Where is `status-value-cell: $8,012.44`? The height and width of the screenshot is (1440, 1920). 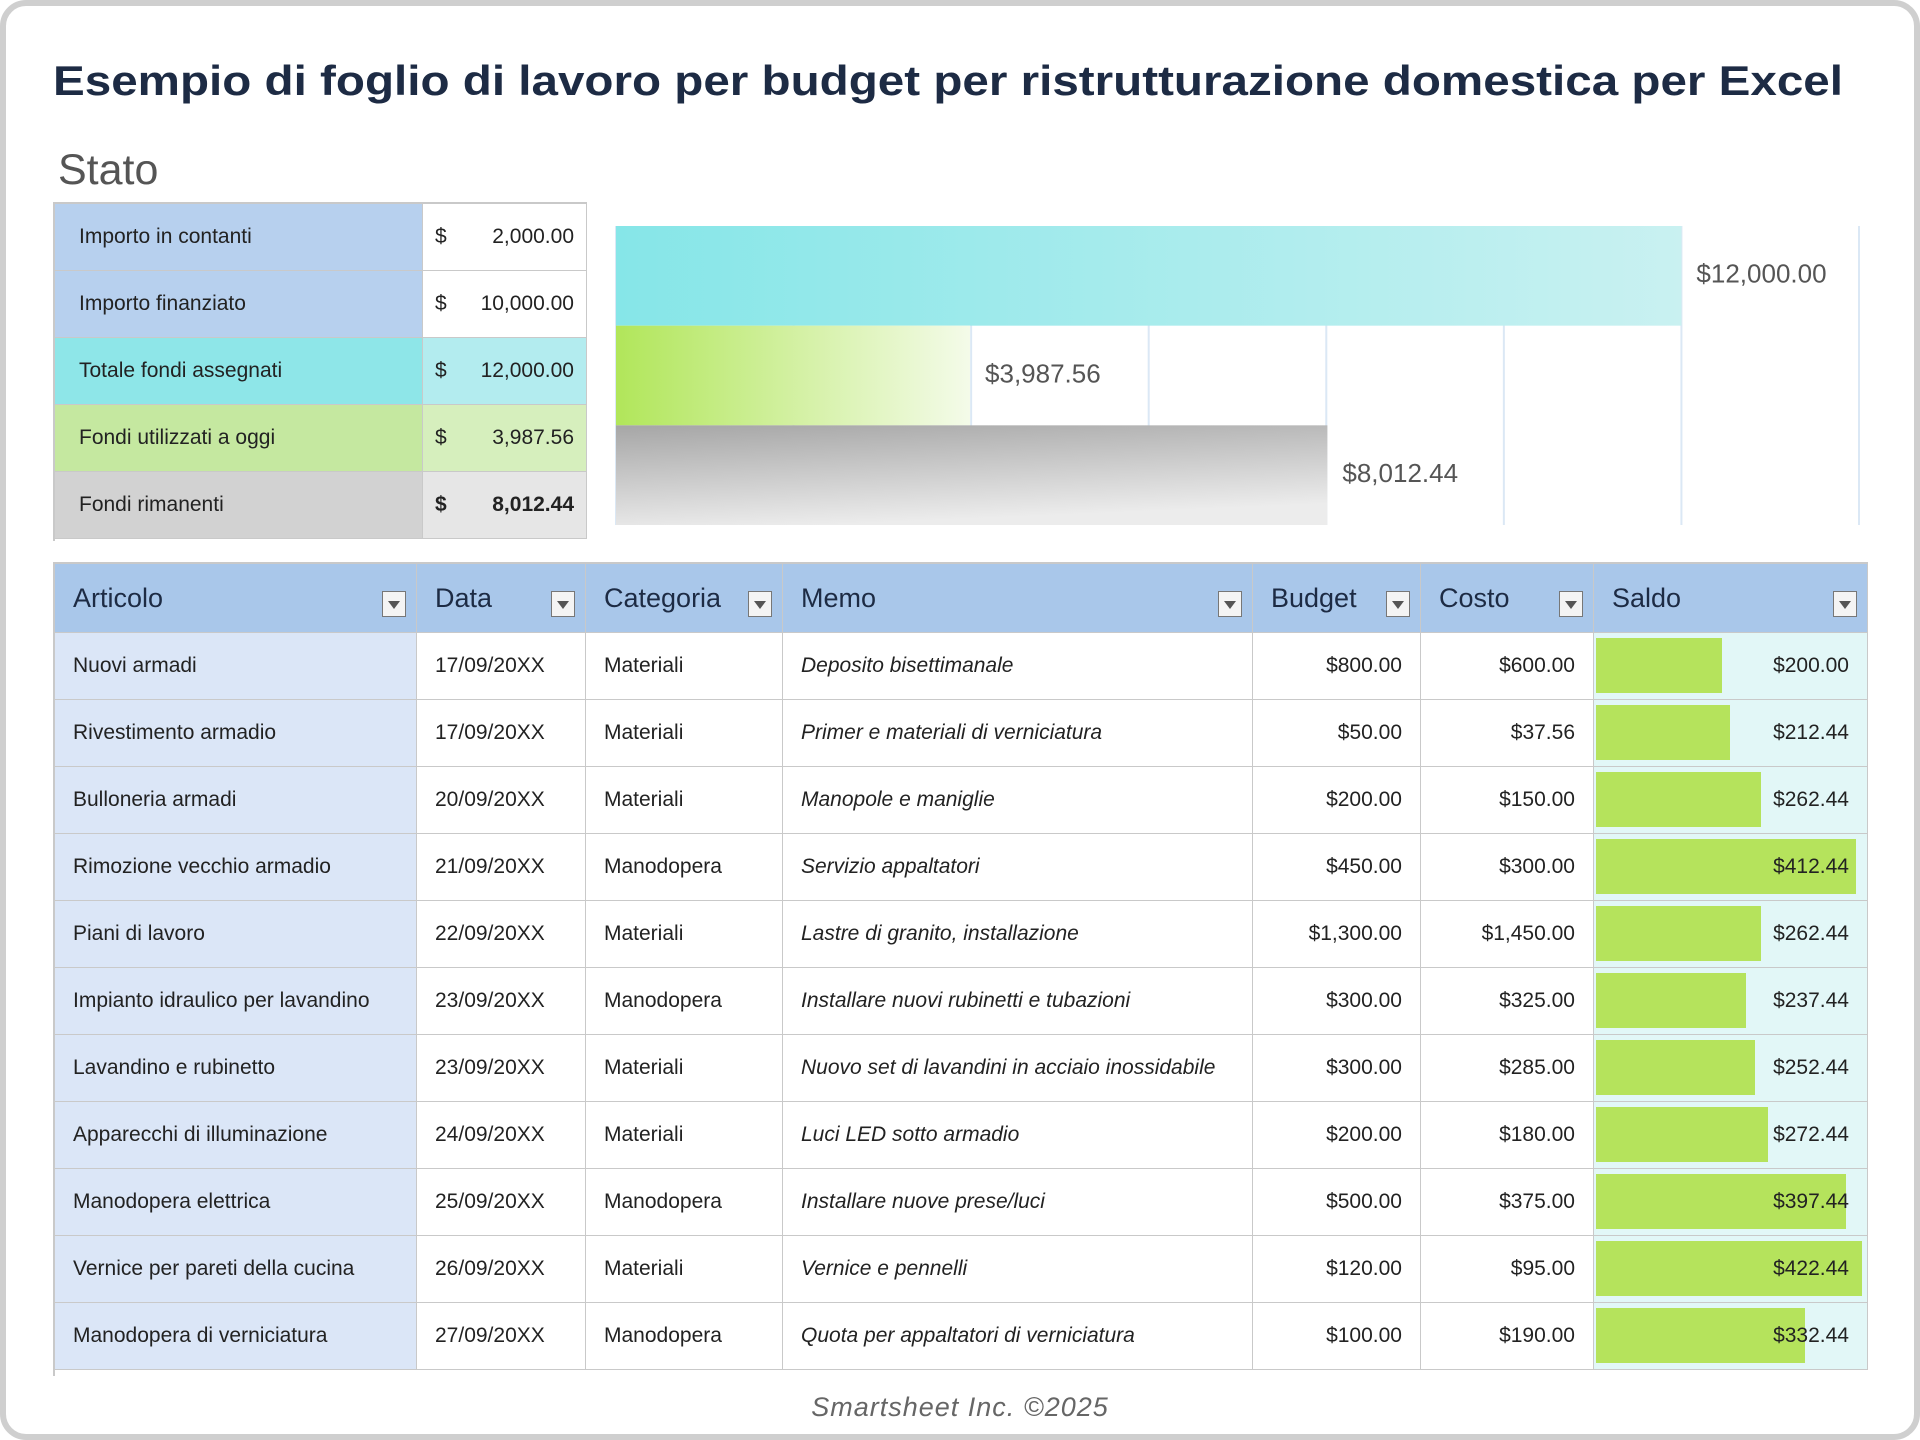
status-value-cell: $8,012.44 is located at coordinates (505, 505).